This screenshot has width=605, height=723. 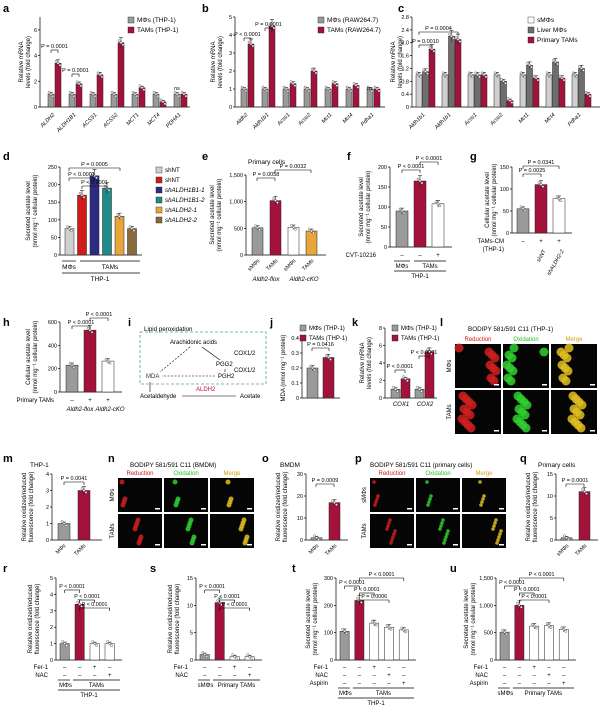 I want to click on legend-label: TAMs (THP-1), so click(x=157, y=30).